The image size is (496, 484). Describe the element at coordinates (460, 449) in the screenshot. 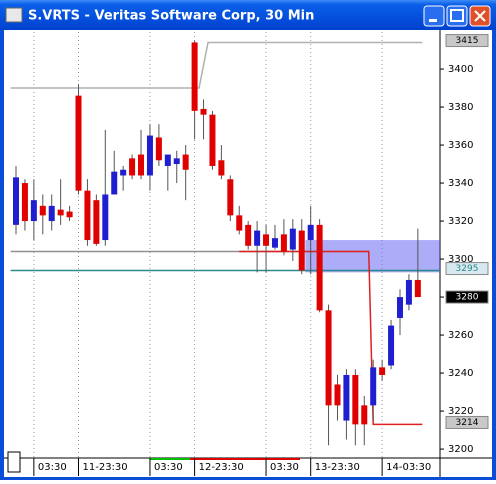

I see `y-tick-label: 3200` at that location.